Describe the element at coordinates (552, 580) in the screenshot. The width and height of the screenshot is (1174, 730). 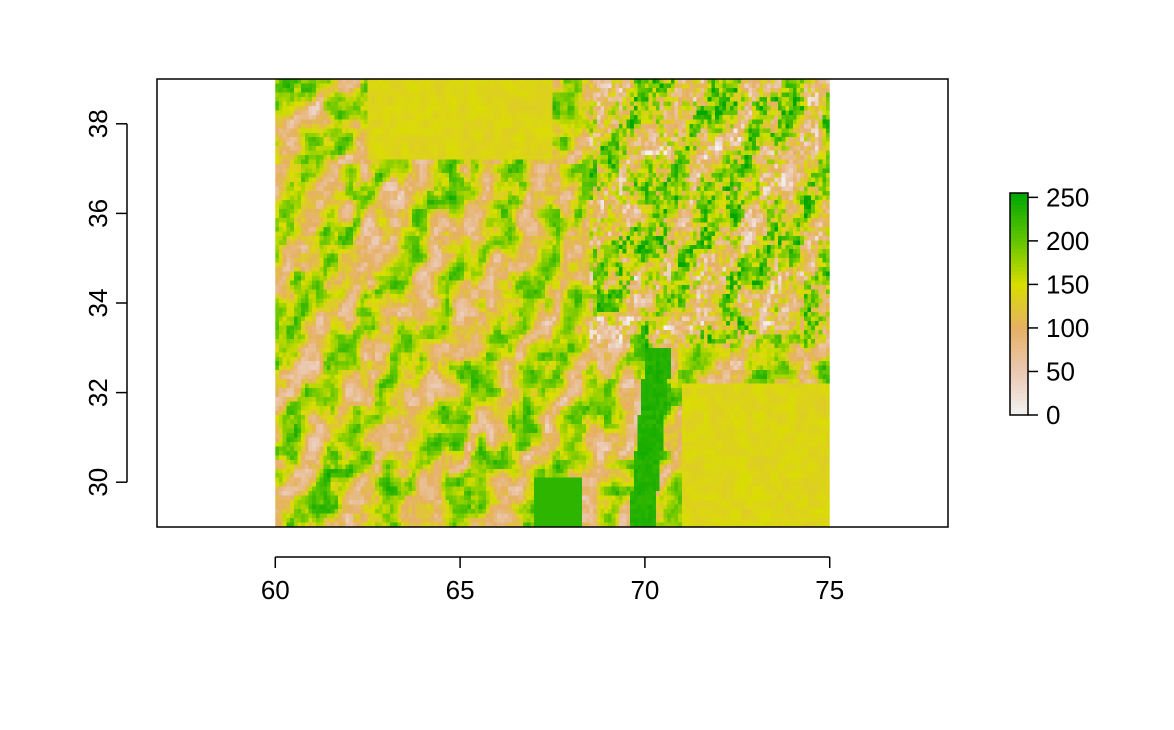
I see `x-axis: 60 65 70 75` at that location.